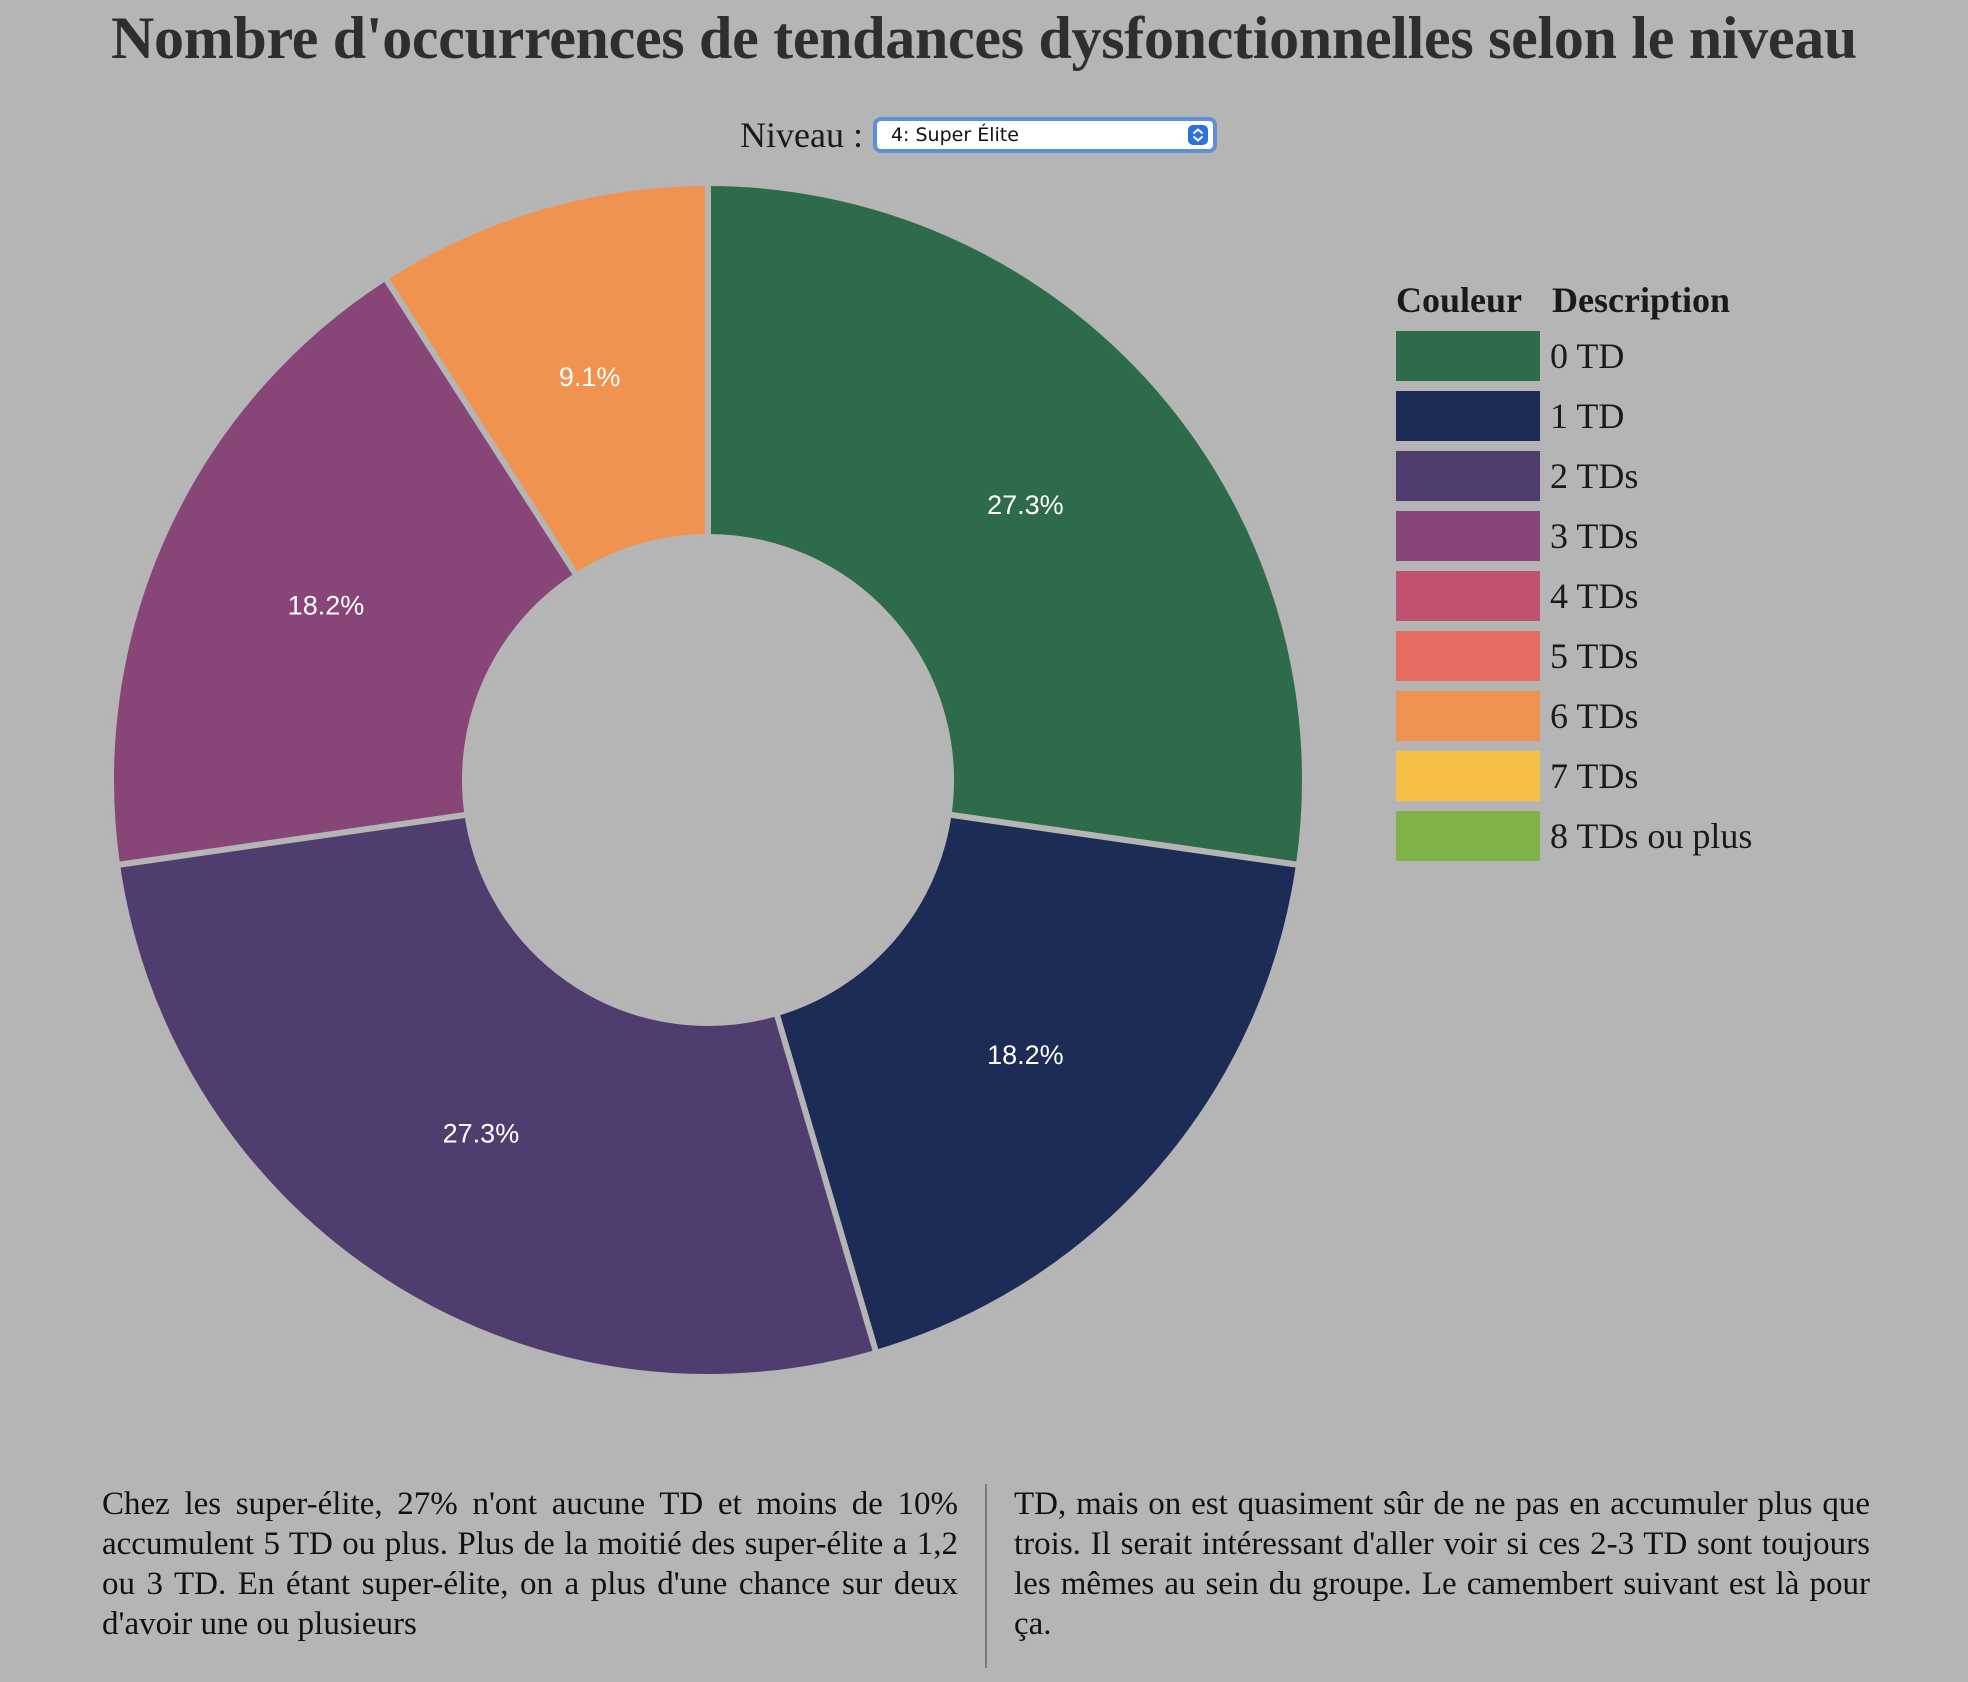 The height and width of the screenshot is (1682, 1968). Describe the element at coordinates (1459, 300) in the screenshot. I see `legend-header-color: Couleur` at that location.